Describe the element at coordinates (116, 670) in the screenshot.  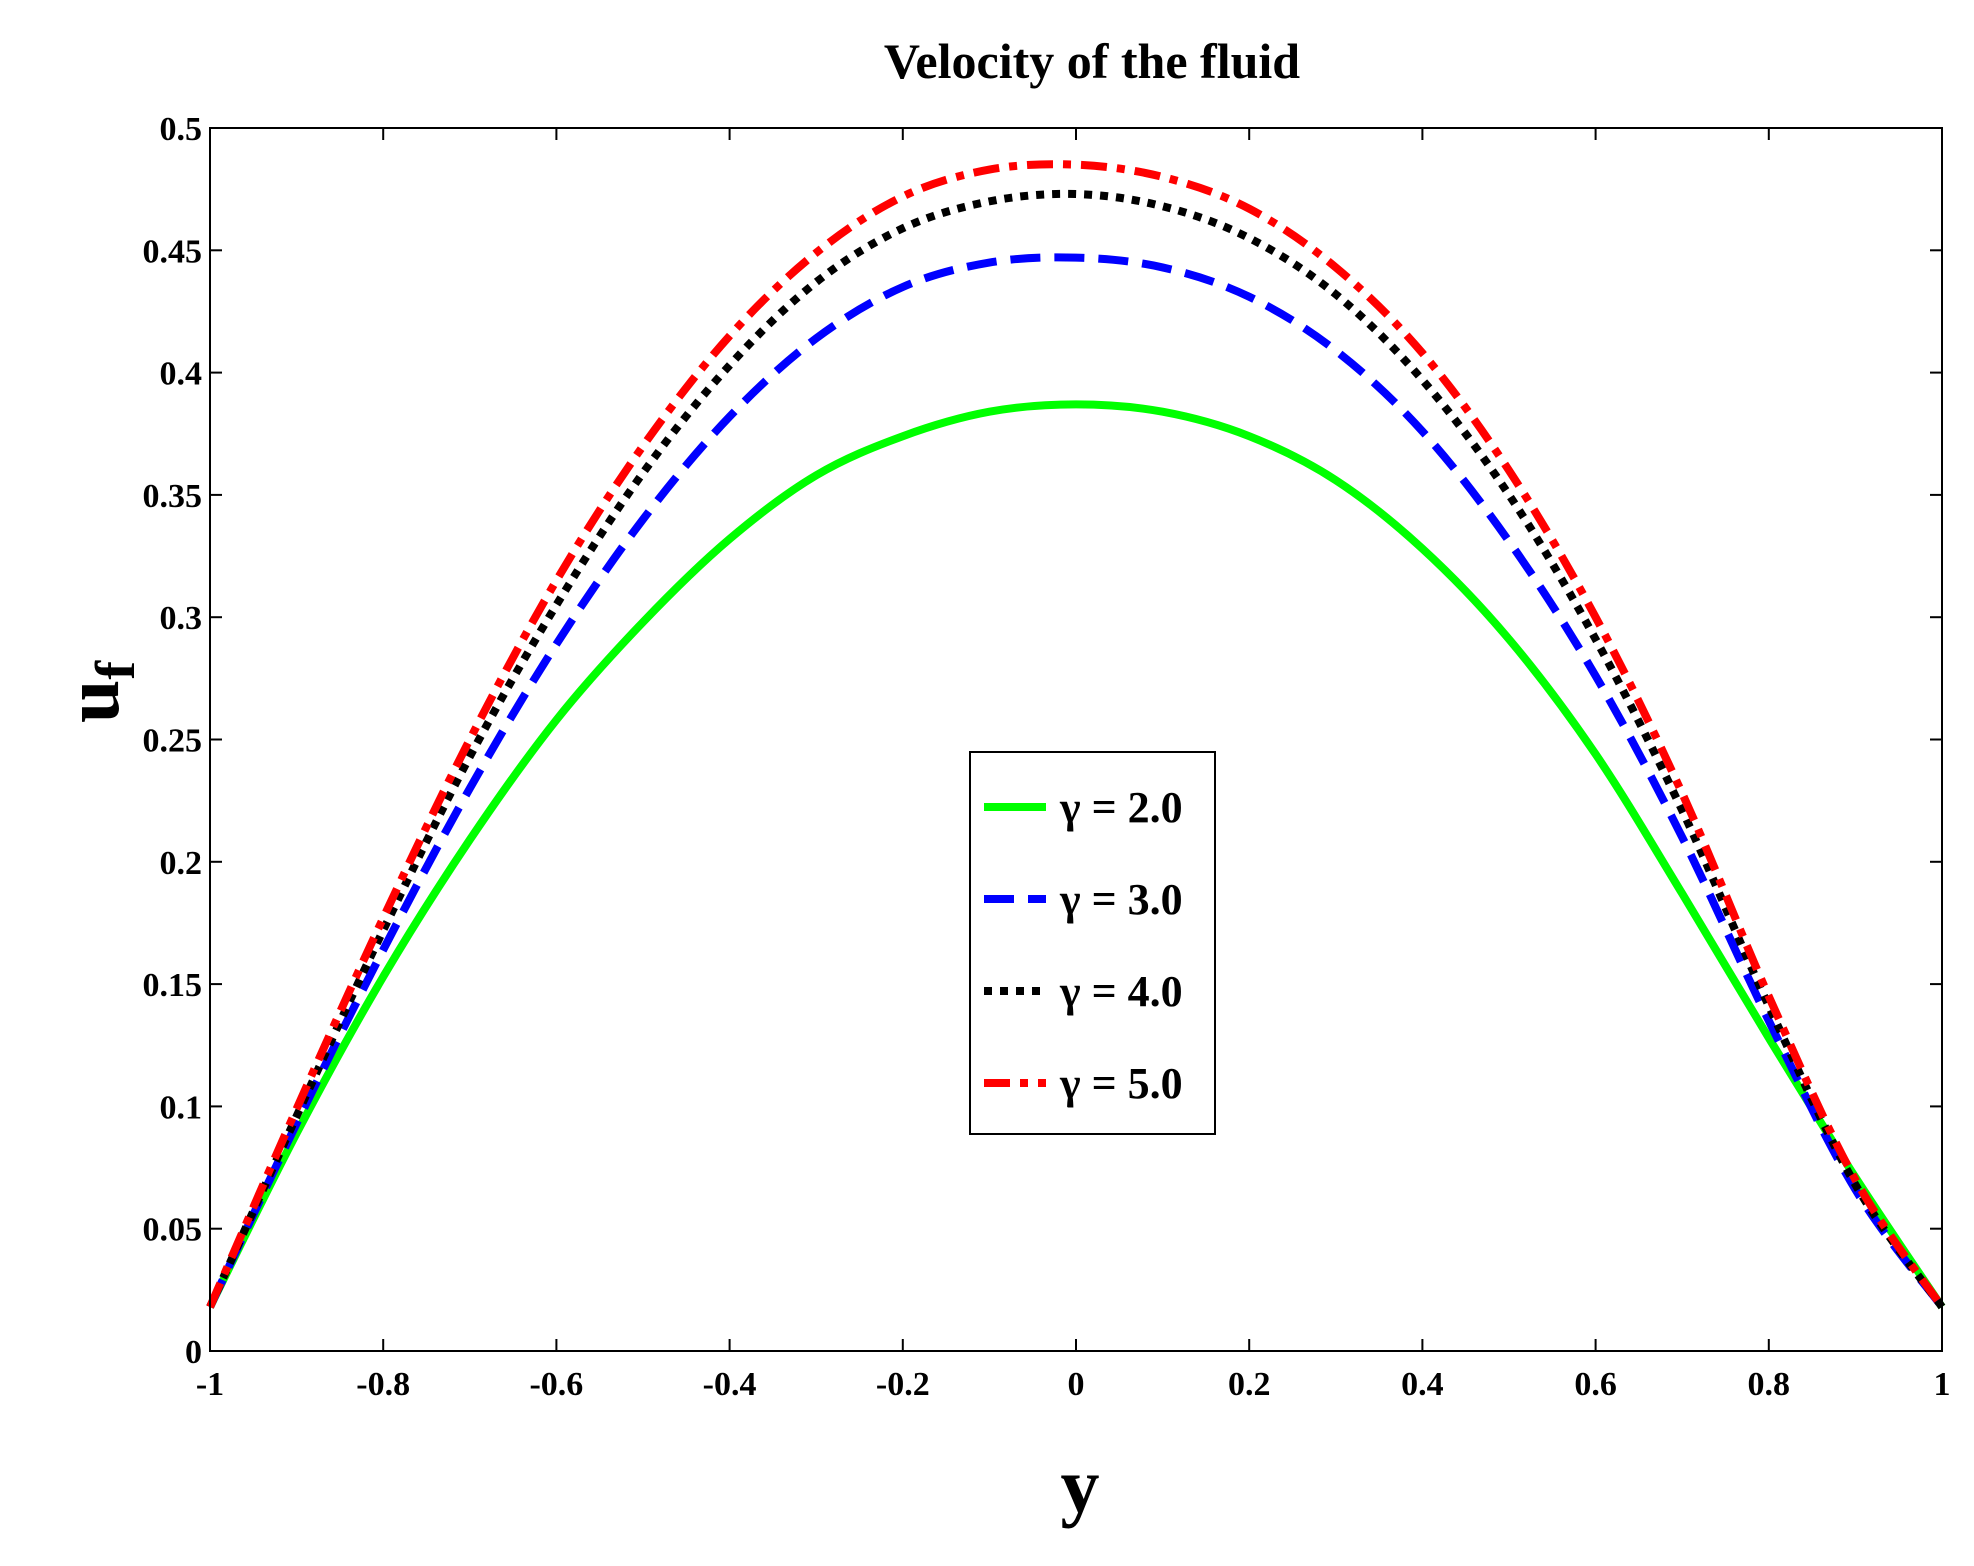
I see `y-axis-label-subscript: f` at that location.